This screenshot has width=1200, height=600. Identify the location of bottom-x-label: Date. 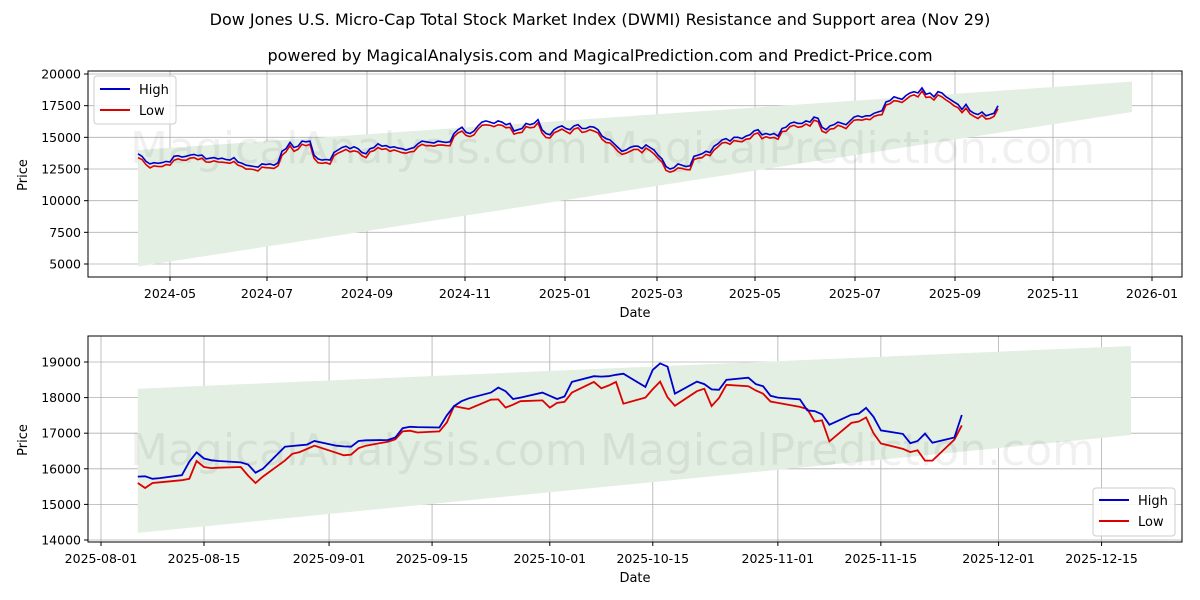
(634, 578).